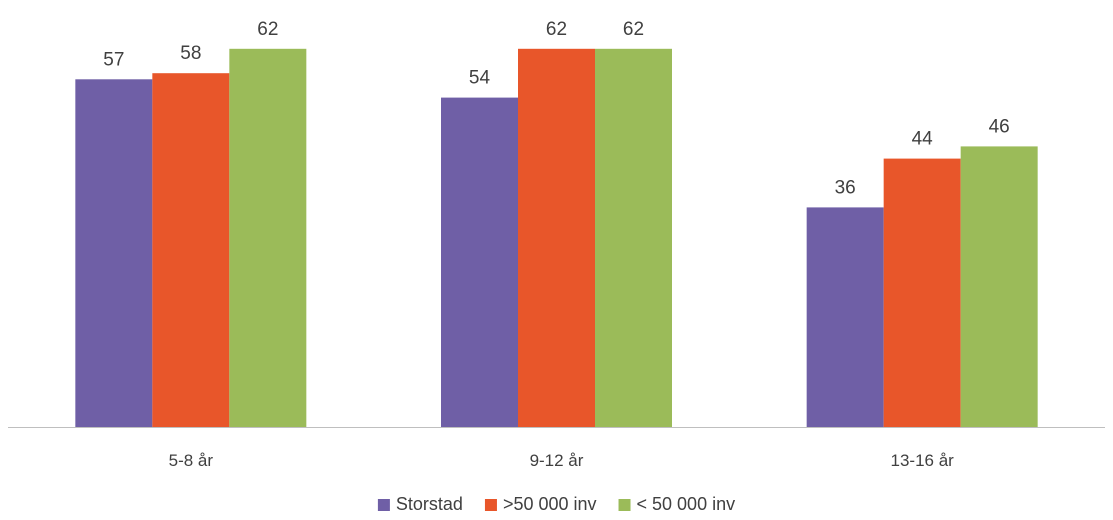  I want to click on legend-label: < 50 000 inv, so click(686, 504).